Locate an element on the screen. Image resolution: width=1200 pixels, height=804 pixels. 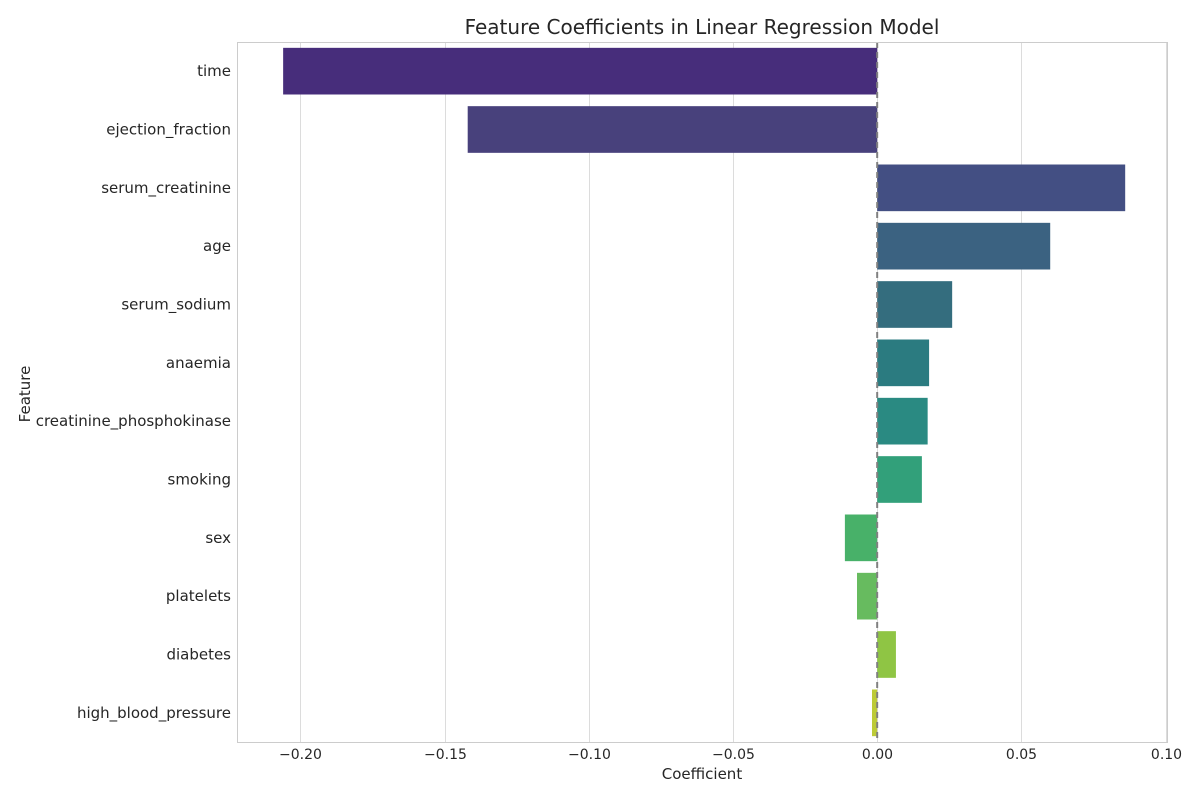
y-tick-label: serum_sodium is located at coordinates (176, 305).